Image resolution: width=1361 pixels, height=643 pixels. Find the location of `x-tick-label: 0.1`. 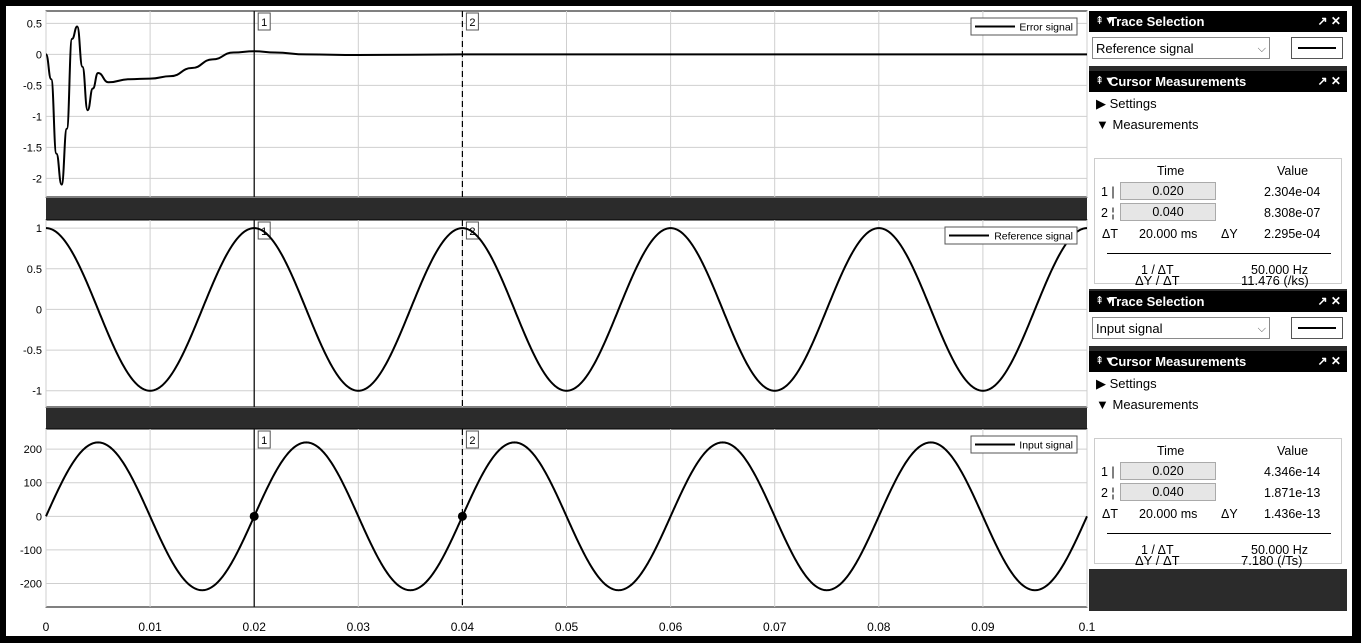

x-tick-label: 0.1 is located at coordinates (1087, 627).